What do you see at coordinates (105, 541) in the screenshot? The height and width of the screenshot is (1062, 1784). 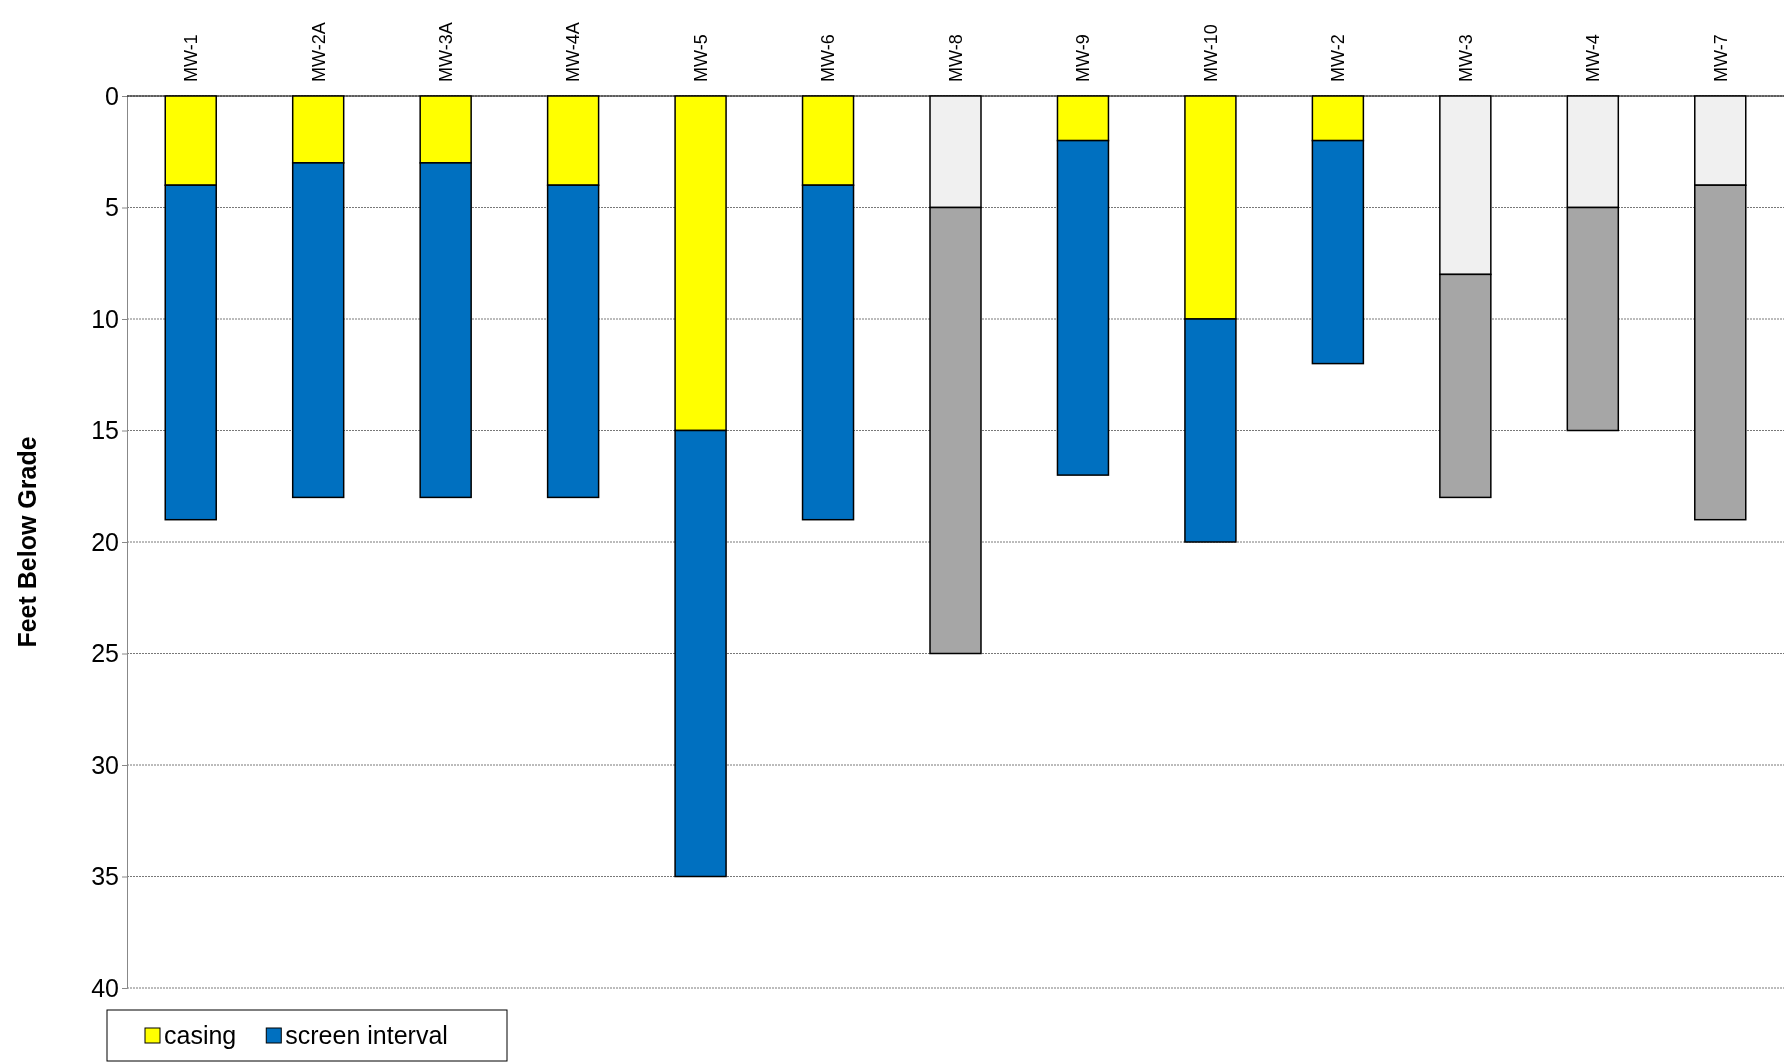 I see `y-tick-label: 20` at bounding box center [105, 541].